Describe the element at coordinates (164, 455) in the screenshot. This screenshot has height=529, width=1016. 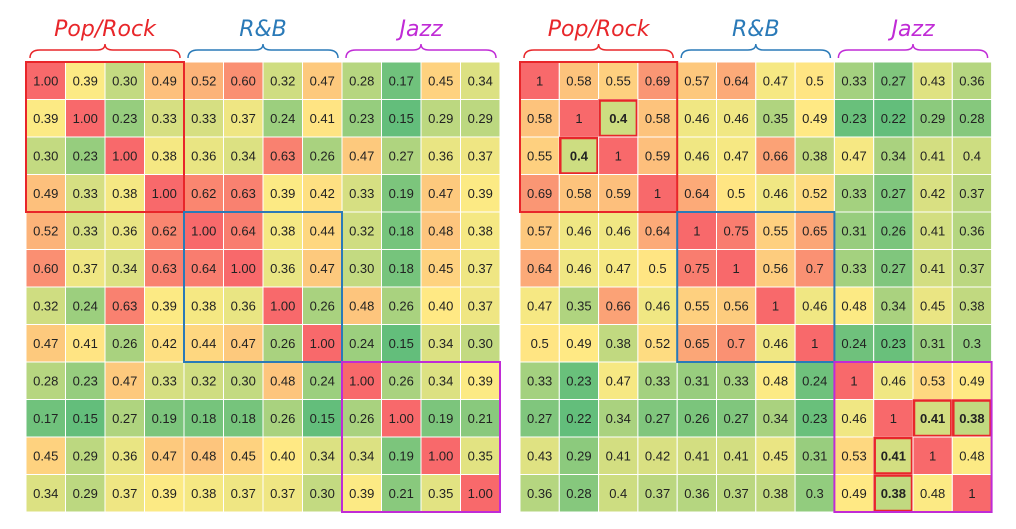
I see `cell-value-label: 0.47` at that location.